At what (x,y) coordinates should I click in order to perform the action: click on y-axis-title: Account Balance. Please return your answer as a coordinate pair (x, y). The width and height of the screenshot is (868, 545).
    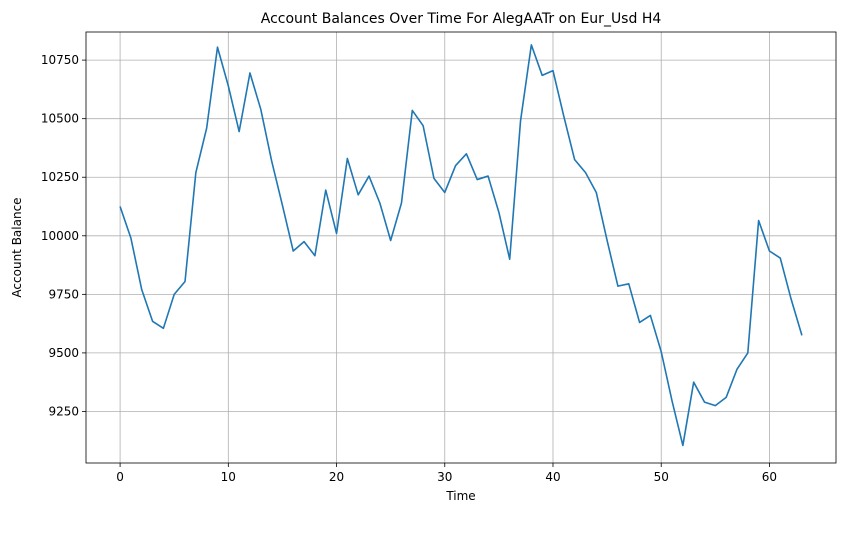
    Looking at the image, I should click on (17, 247).